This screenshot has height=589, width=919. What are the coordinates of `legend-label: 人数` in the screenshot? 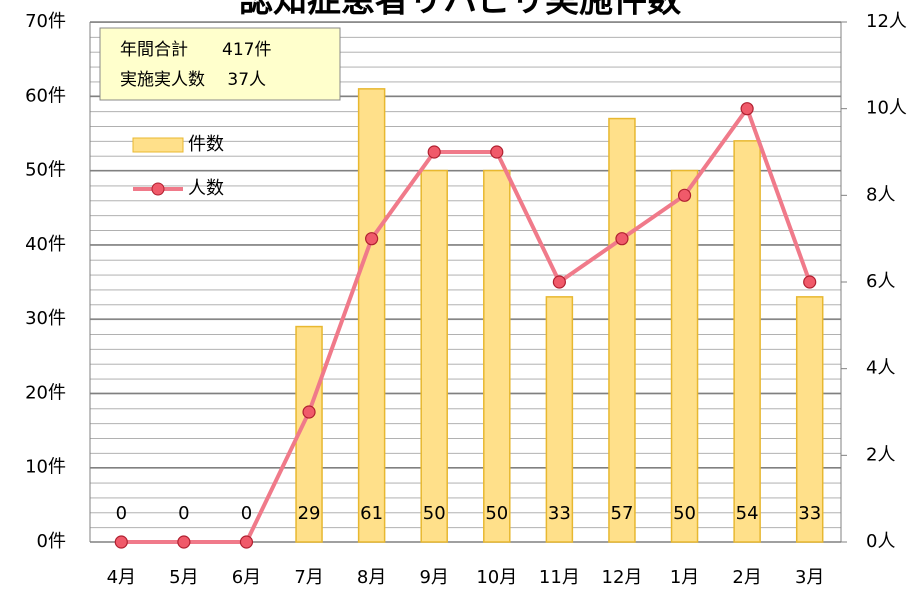 It's located at (206, 188).